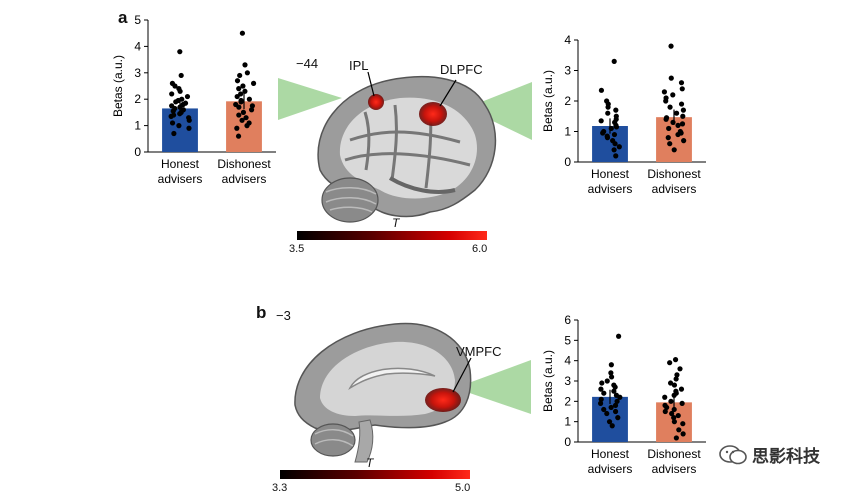 This screenshot has width=864, height=497. What do you see at coordinates (283, 315) in the screenshot?
I see `slice-coordinate-b: −3` at bounding box center [283, 315].